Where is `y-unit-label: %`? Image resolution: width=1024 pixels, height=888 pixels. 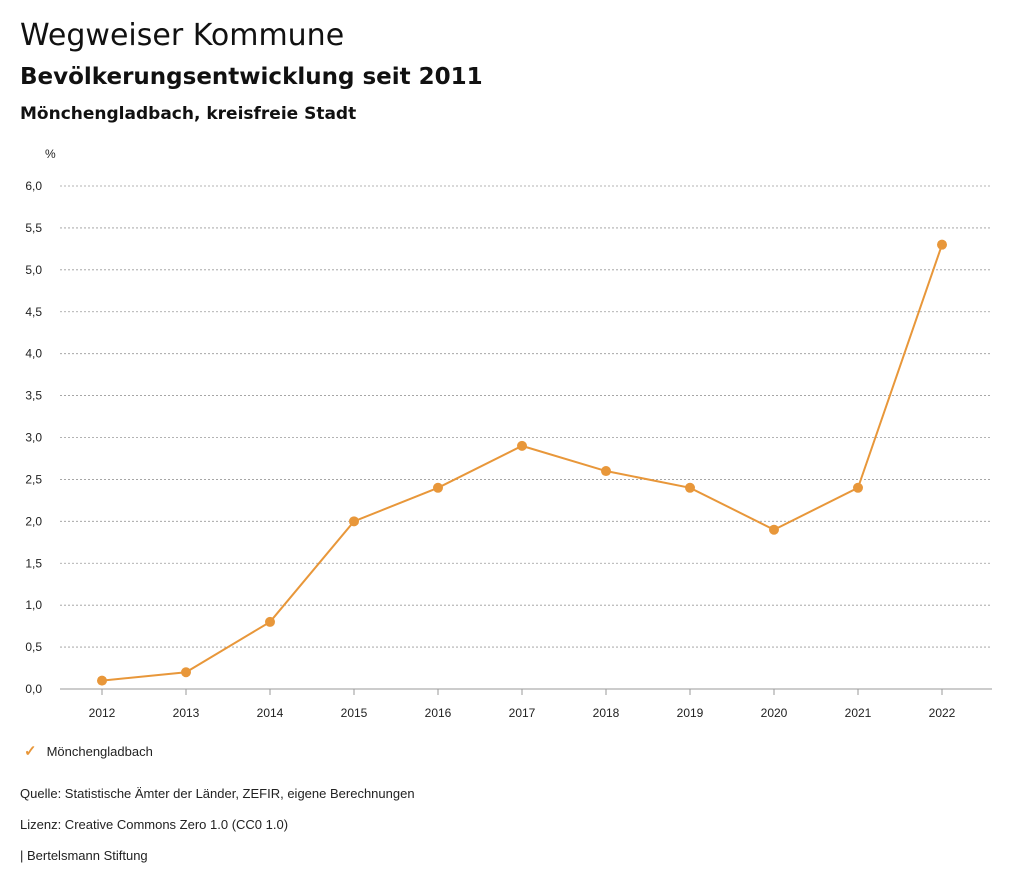 y-unit-label: % is located at coordinates (50, 154).